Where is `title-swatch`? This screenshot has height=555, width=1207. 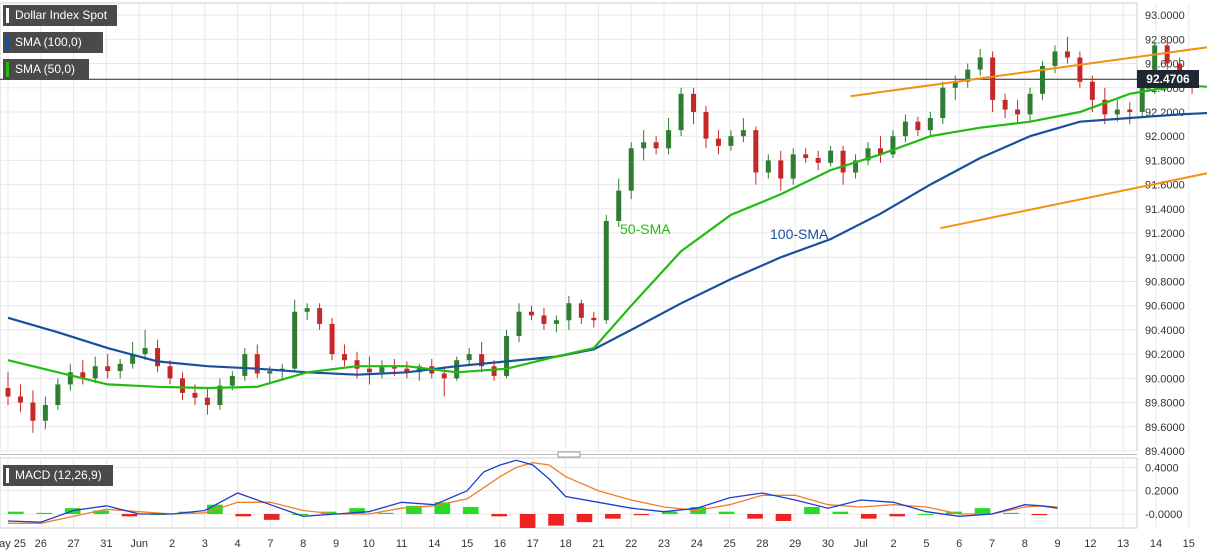
title-swatch is located at coordinates (7, 15).